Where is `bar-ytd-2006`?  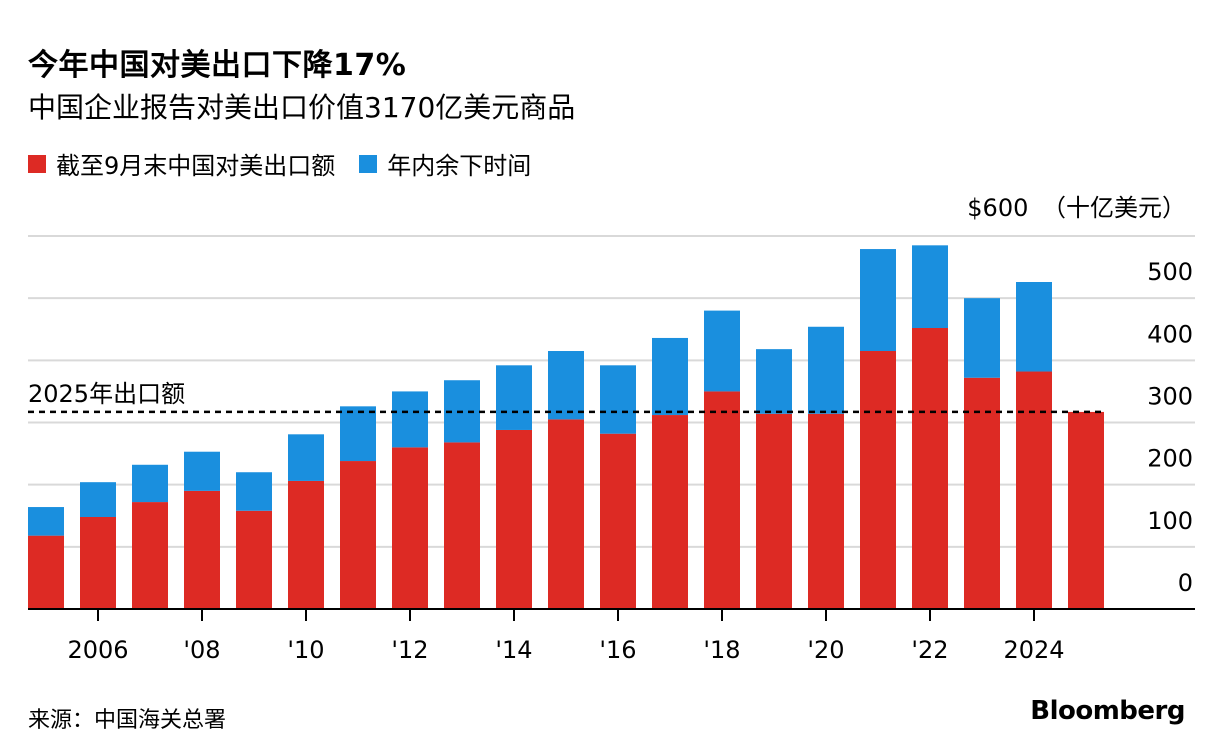
bar-ytd-2006 is located at coordinates (98, 562).